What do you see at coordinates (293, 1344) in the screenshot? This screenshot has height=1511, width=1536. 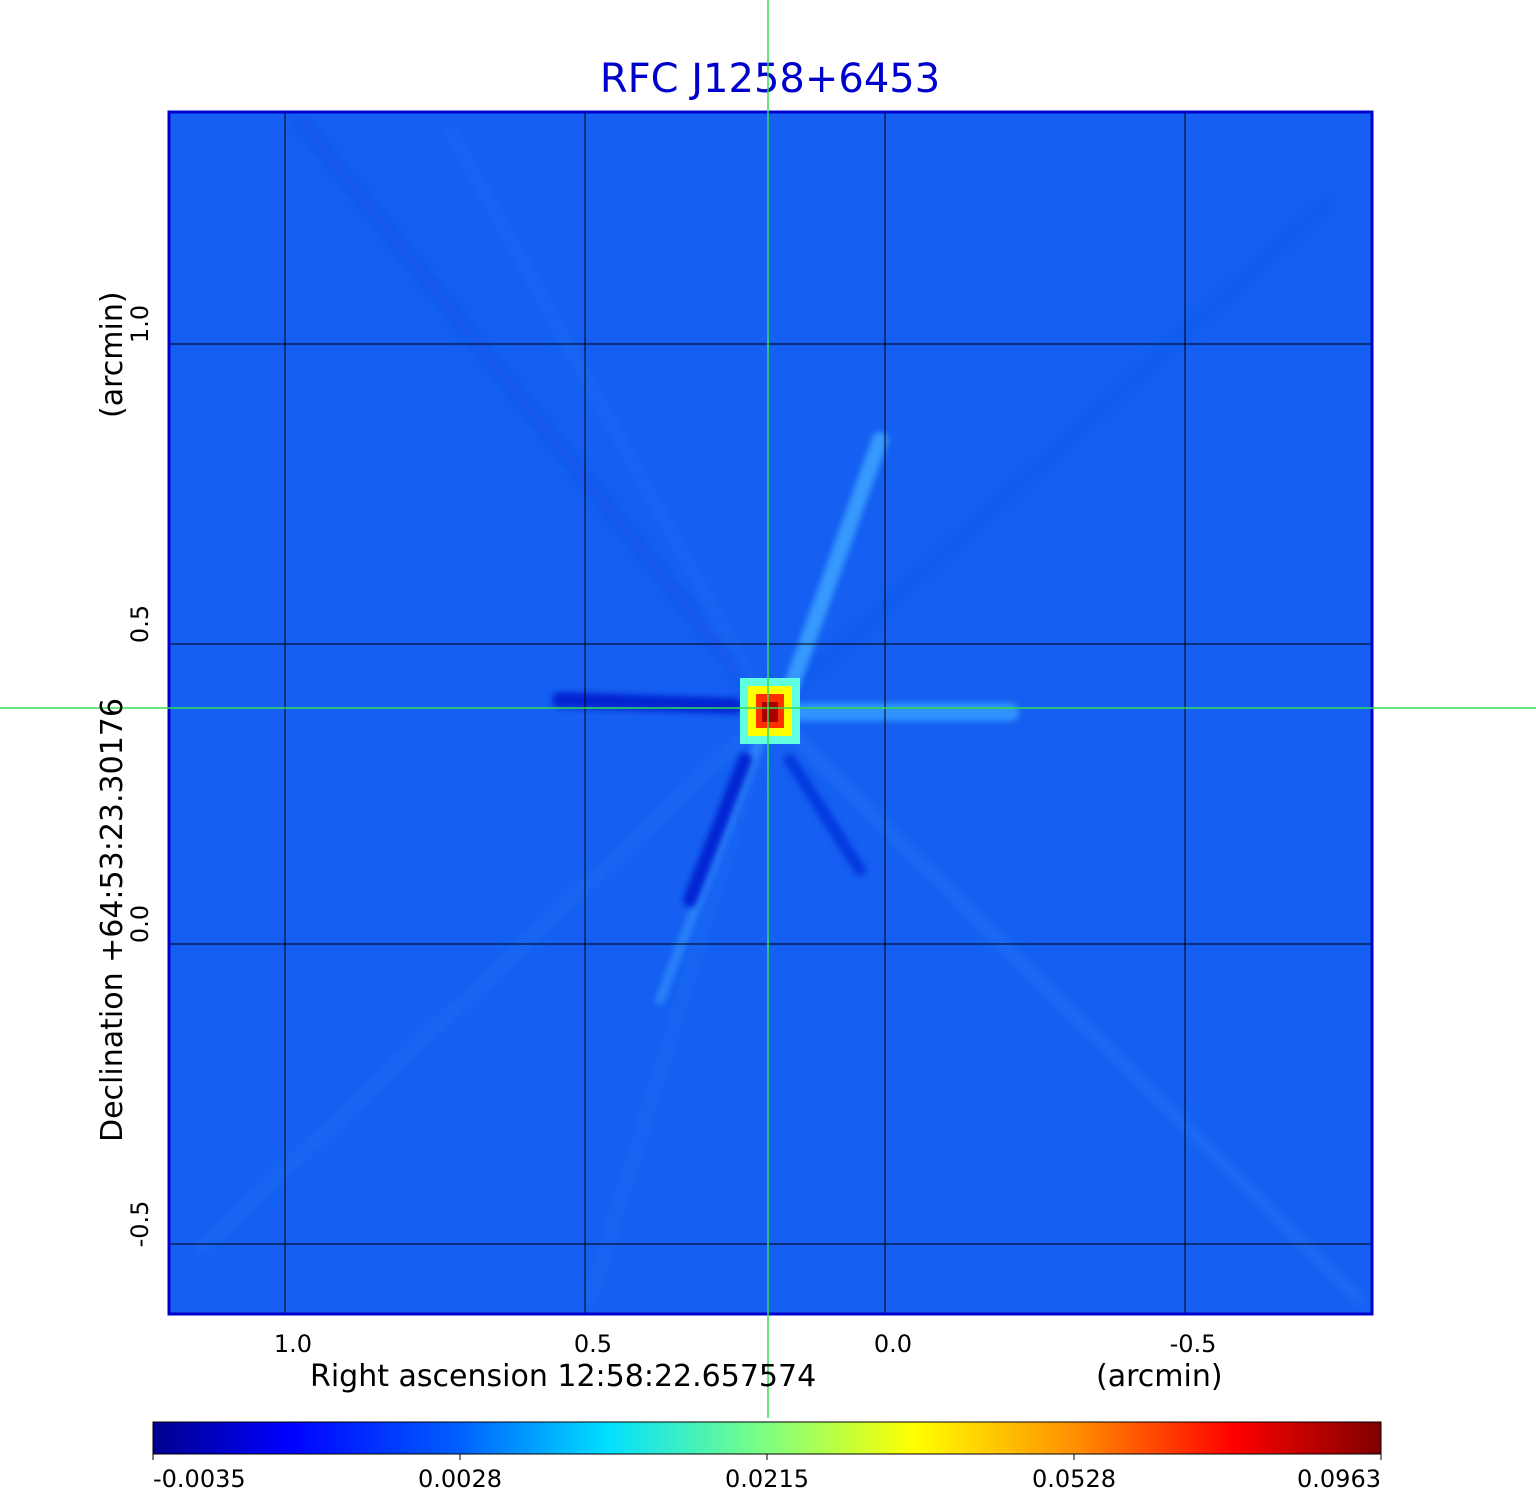 I see `x-tick-label: 1.0` at bounding box center [293, 1344].